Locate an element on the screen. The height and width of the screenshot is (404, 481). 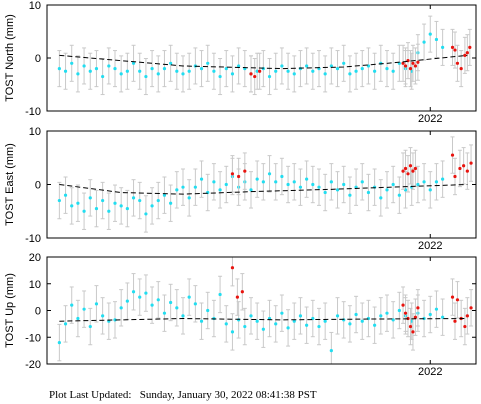
footer-timestamp: Sunday, January 30, 2022 08:41:38 PST is located at coordinates (228, 395).